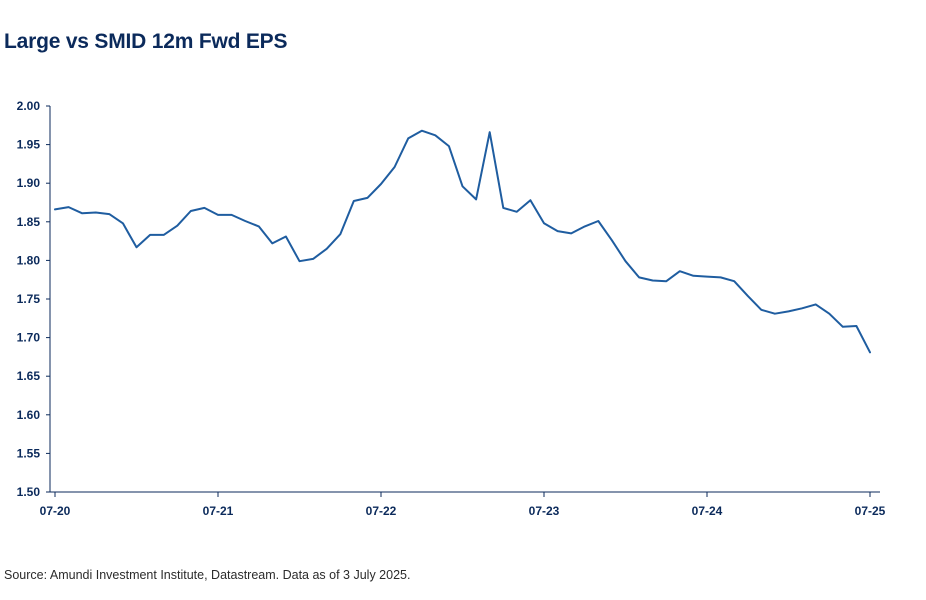 This screenshot has width=926, height=600. What do you see at coordinates (146, 41) in the screenshot?
I see `chart-title: Large vs SMID 12m Fwd EPS` at bounding box center [146, 41].